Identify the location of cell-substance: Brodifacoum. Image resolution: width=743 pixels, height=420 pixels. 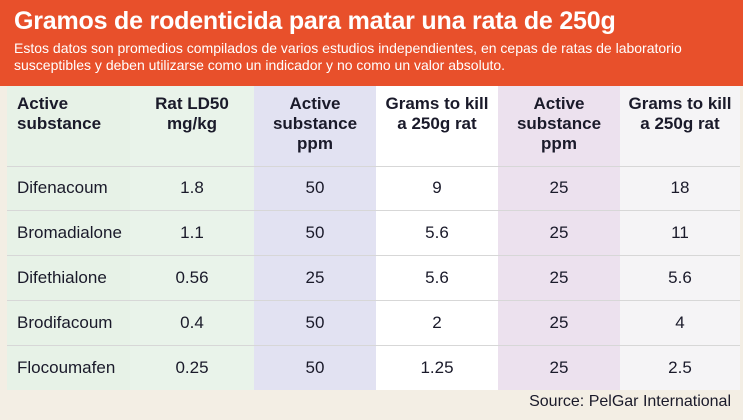
(68, 322).